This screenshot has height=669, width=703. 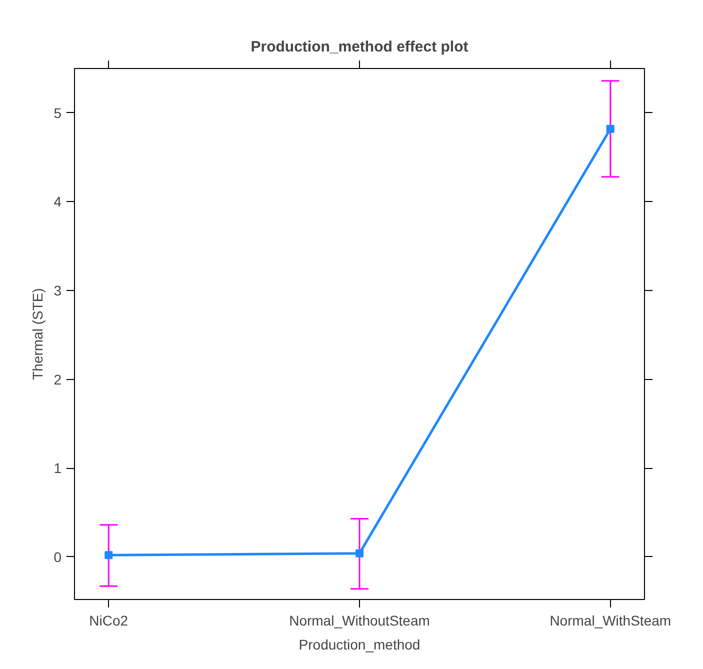 What do you see at coordinates (108, 620) in the screenshot?
I see `x-tick-label: NiCo2` at bounding box center [108, 620].